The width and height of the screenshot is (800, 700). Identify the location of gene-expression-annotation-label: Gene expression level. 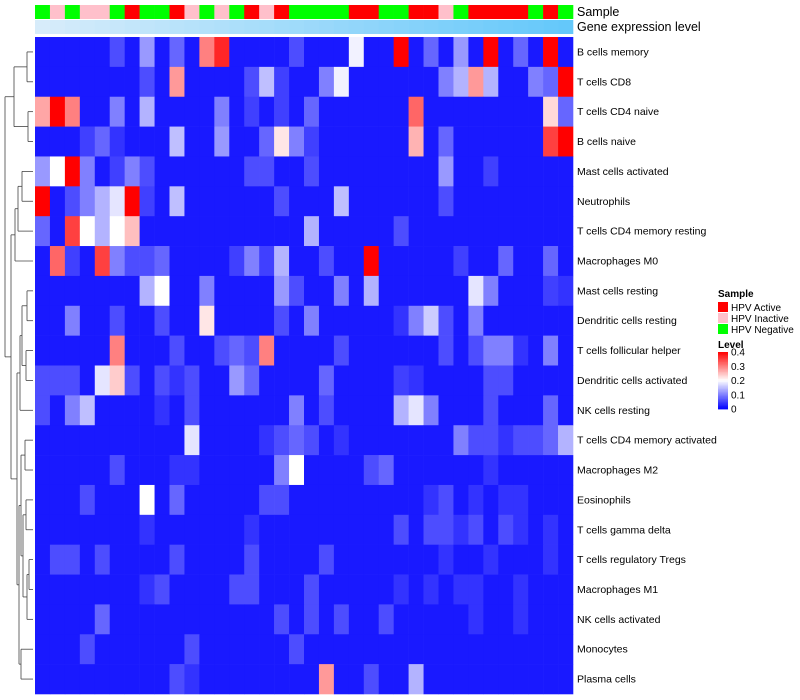
(639, 27).